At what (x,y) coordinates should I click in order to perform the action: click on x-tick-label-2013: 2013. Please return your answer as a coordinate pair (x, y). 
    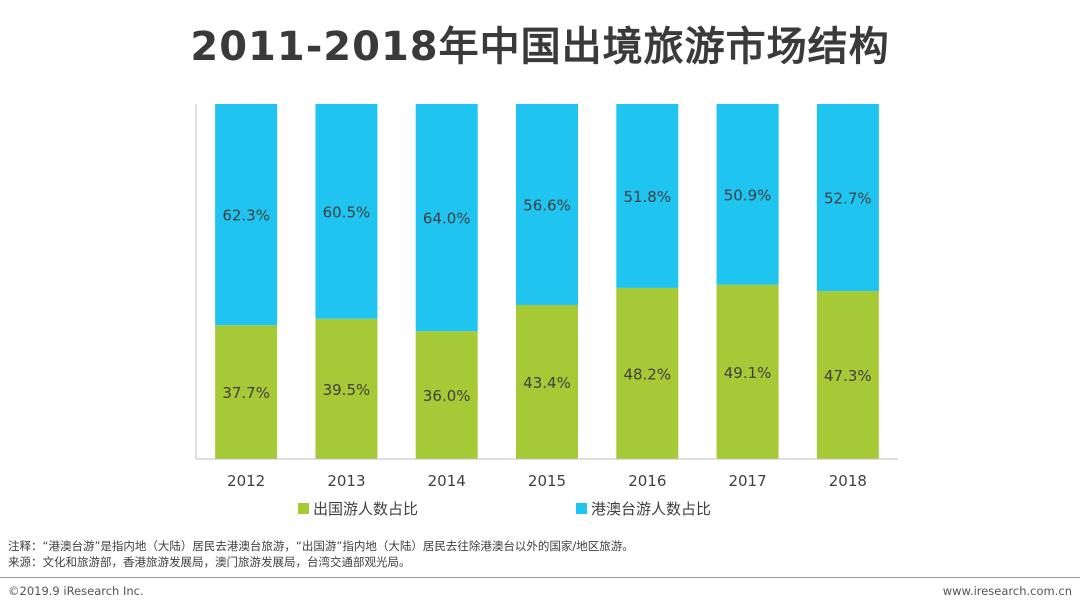
    Looking at the image, I should click on (346, 481).